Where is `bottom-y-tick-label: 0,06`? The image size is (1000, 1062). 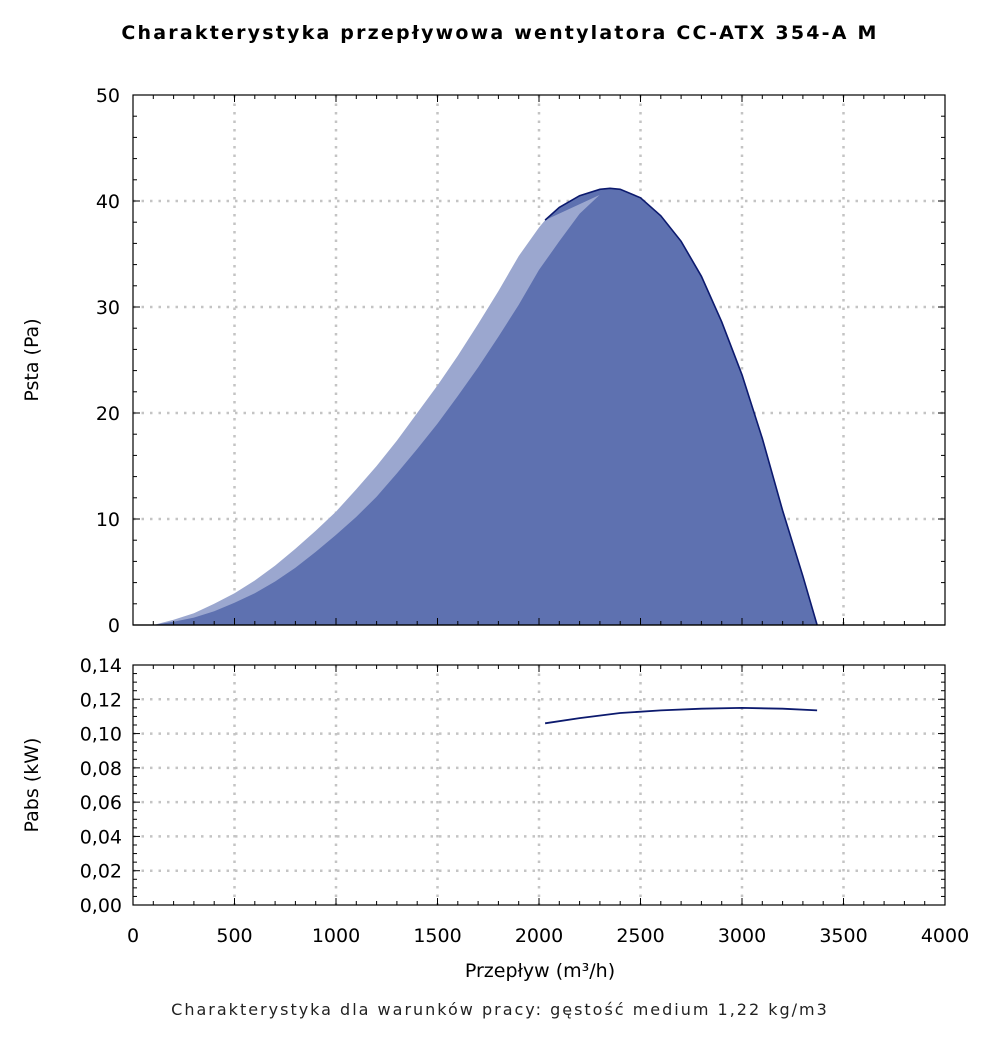 bottom-y-tick-label: 0,06 is located at coordinates (101, 803).